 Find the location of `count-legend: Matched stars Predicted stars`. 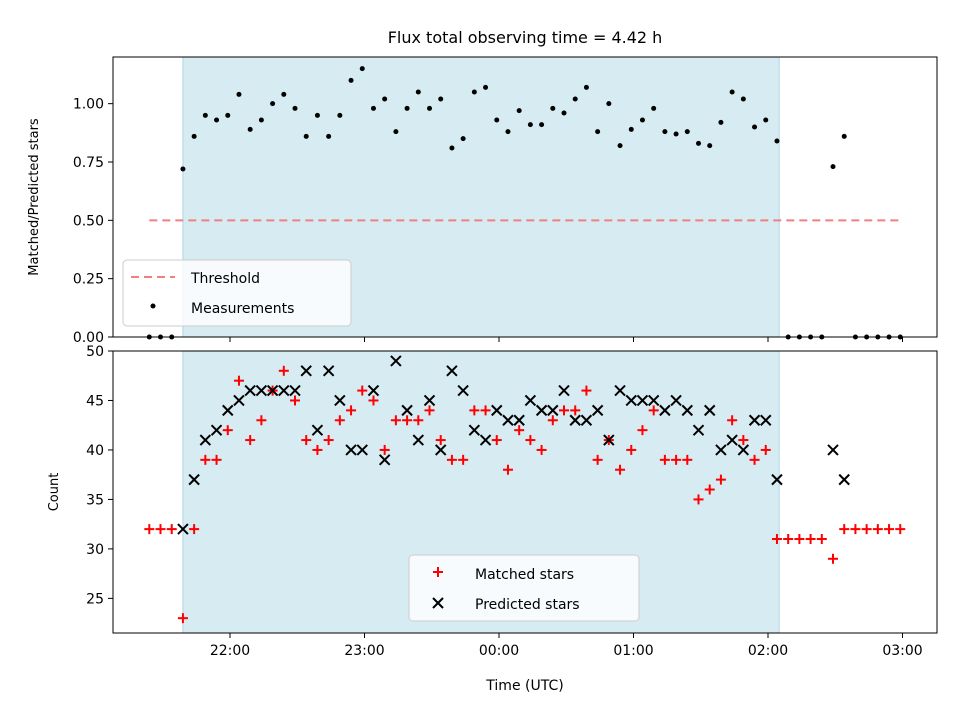

count-legend: Matched stars Predicted stars is located at coordinates (524, 588).